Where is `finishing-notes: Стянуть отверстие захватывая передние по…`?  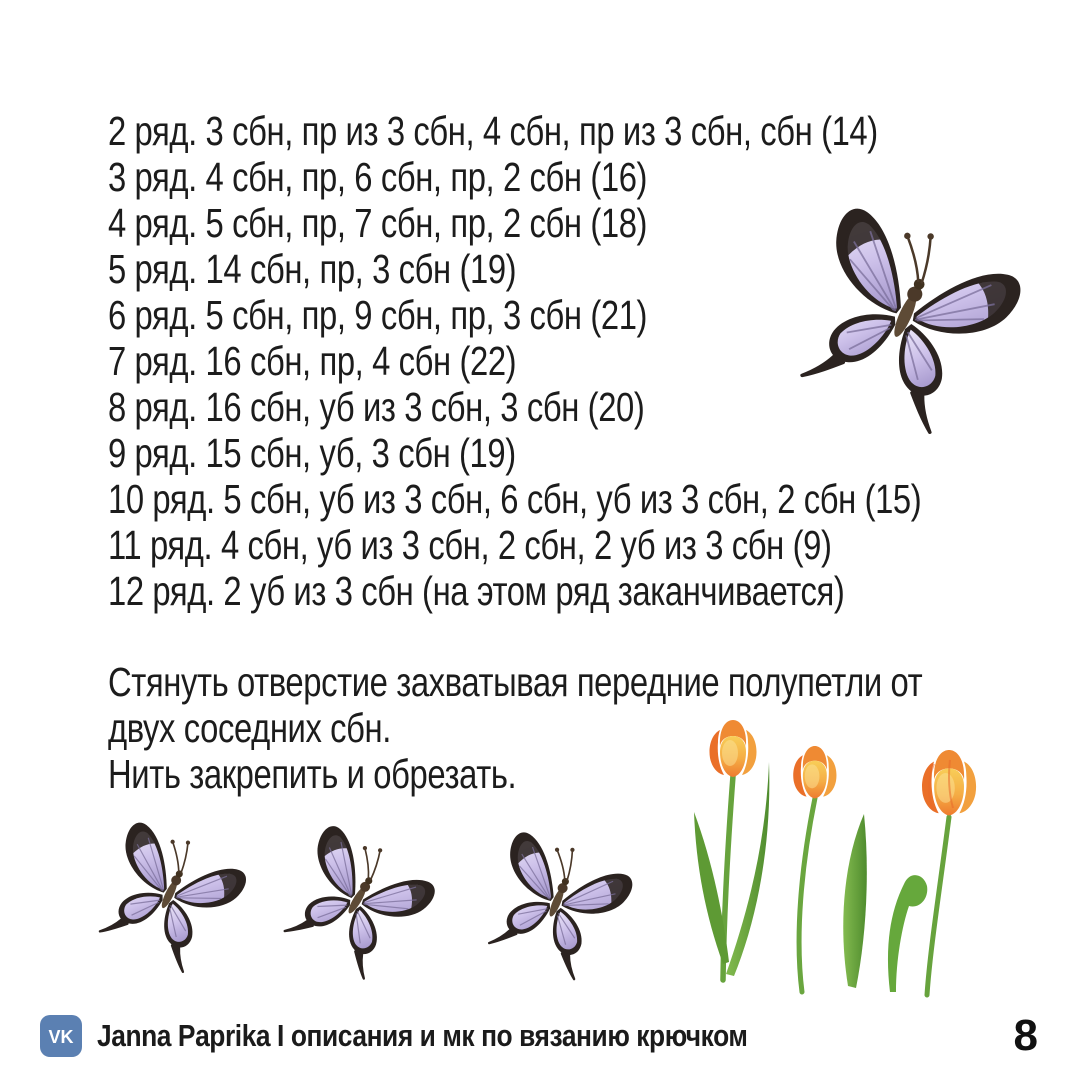 finishing-notes: Стянуть отверстие захватывая передние по… is located at coordinates (594, 728).